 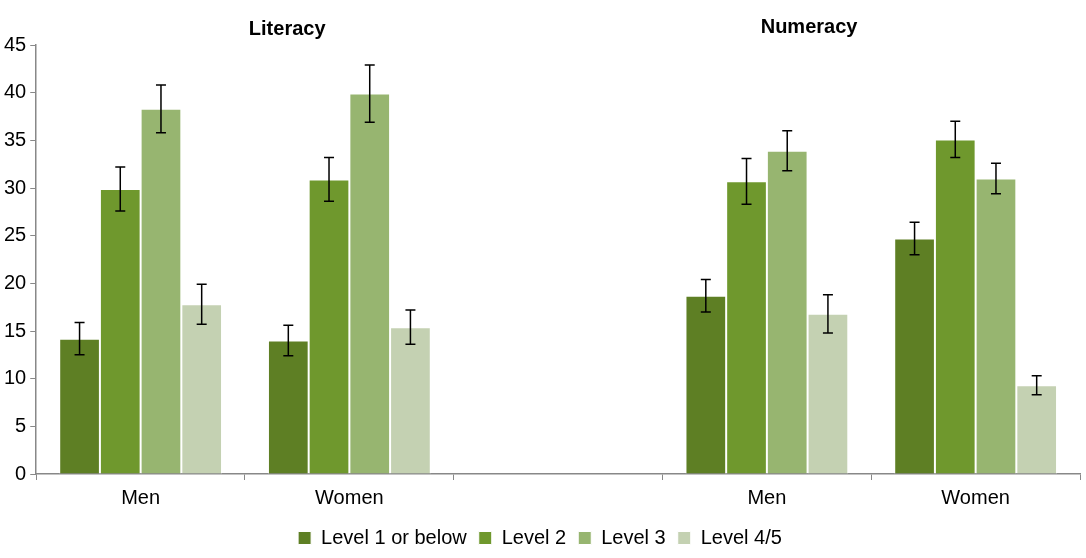 What do you see at coordinates (633, 536) in the screenshot?
I see `legend-label: Level 3` at bounding box center [633, 536].